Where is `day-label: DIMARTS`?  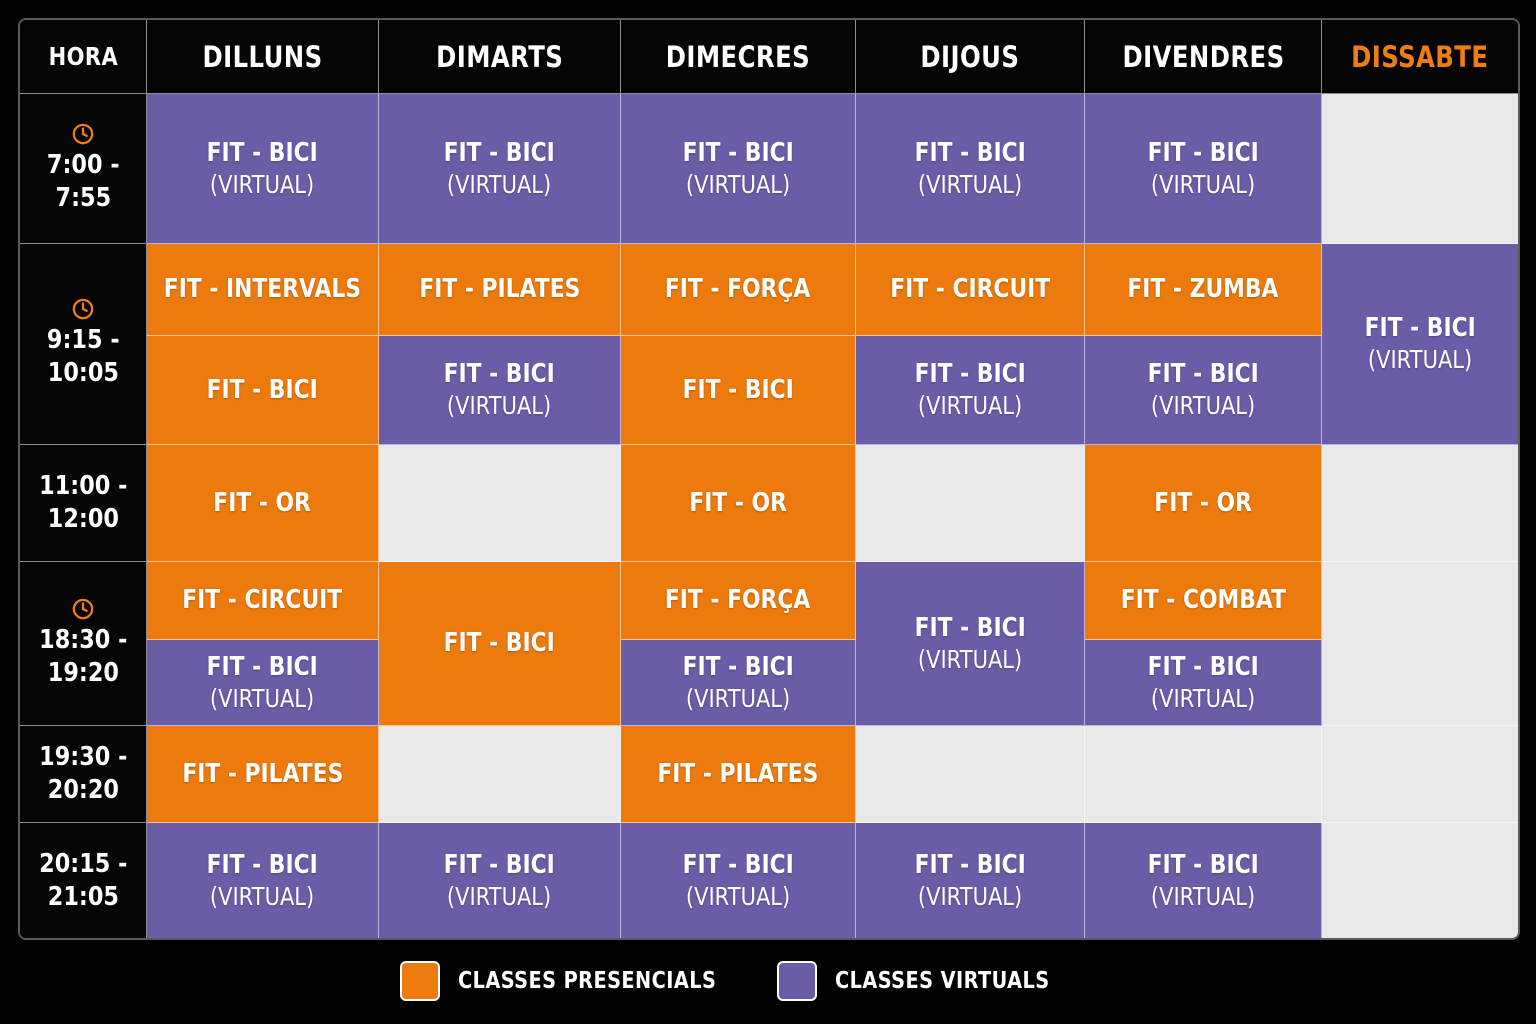
day-label: DIMARTS is located at coordinates (499, 56).